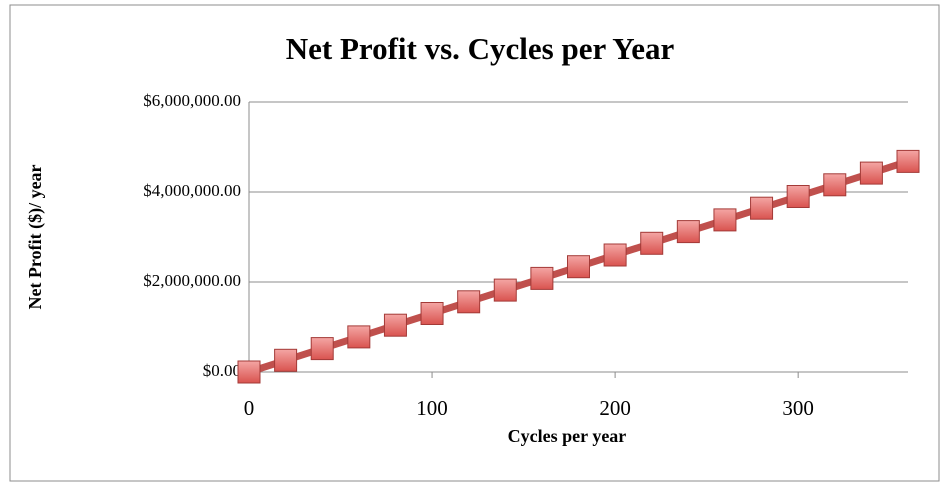 The width and height of the screenshot is (949, 482). What do you see at coordinates (35, 236) in the screenshot?
I see `y-axis-label: Net Profit ($)/ year` at bounding box center [35, 236].